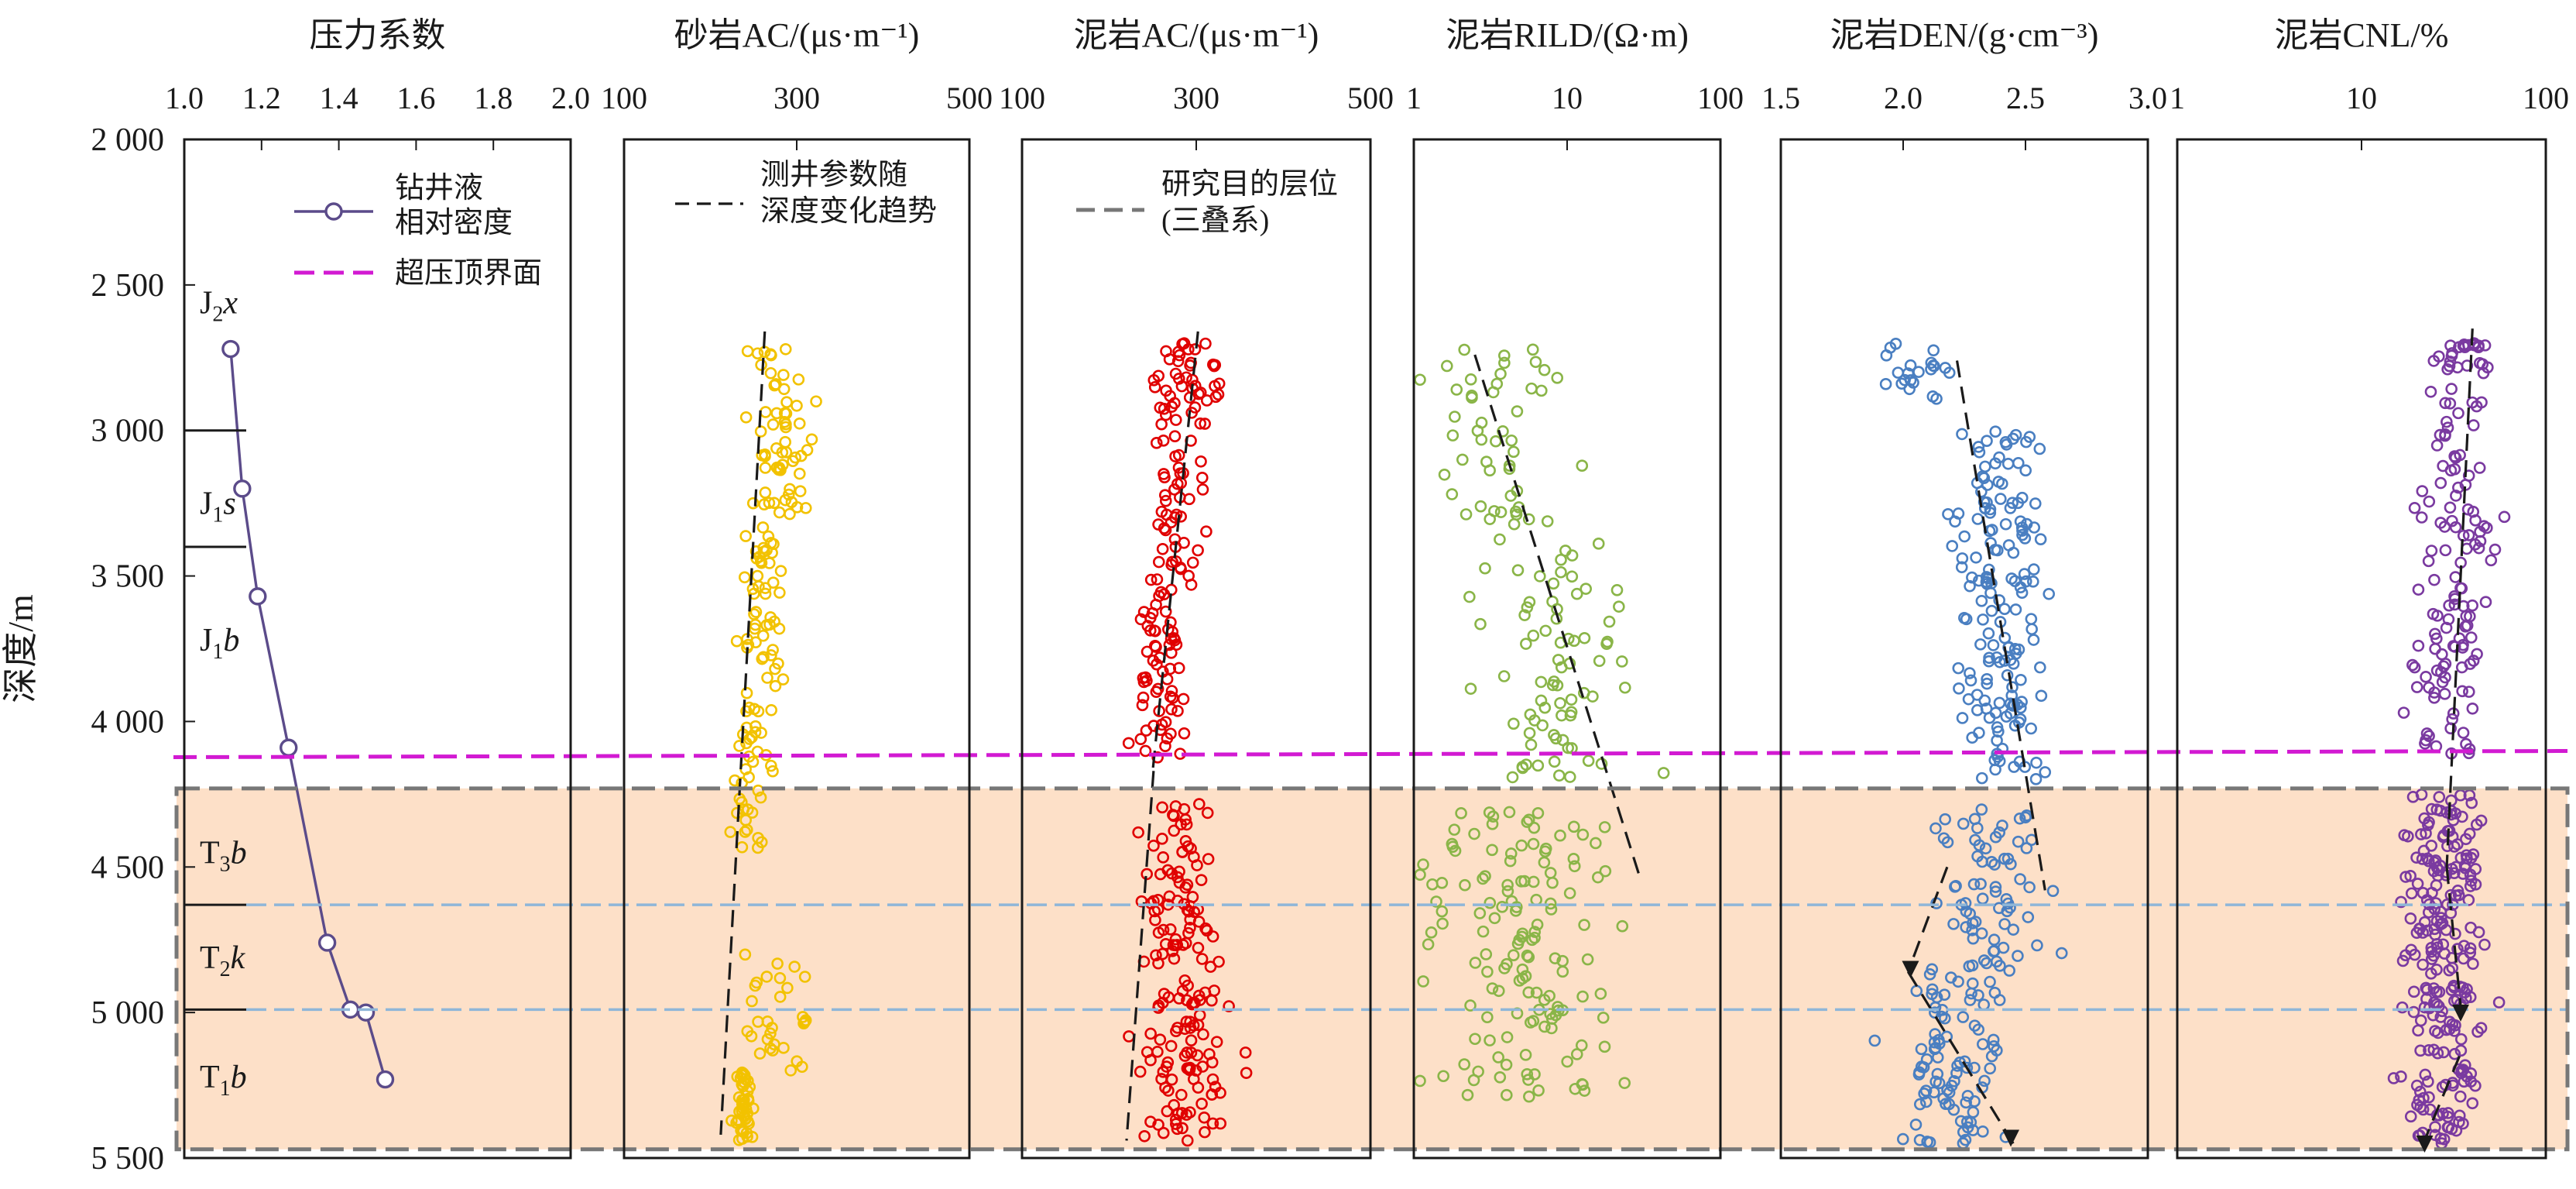 The height and width of the screenshot is (1189, 2576). What do you see at coordinates (2000, 625) in the screenshot?
I see `trend-line` at bounding box center [2000, 625].